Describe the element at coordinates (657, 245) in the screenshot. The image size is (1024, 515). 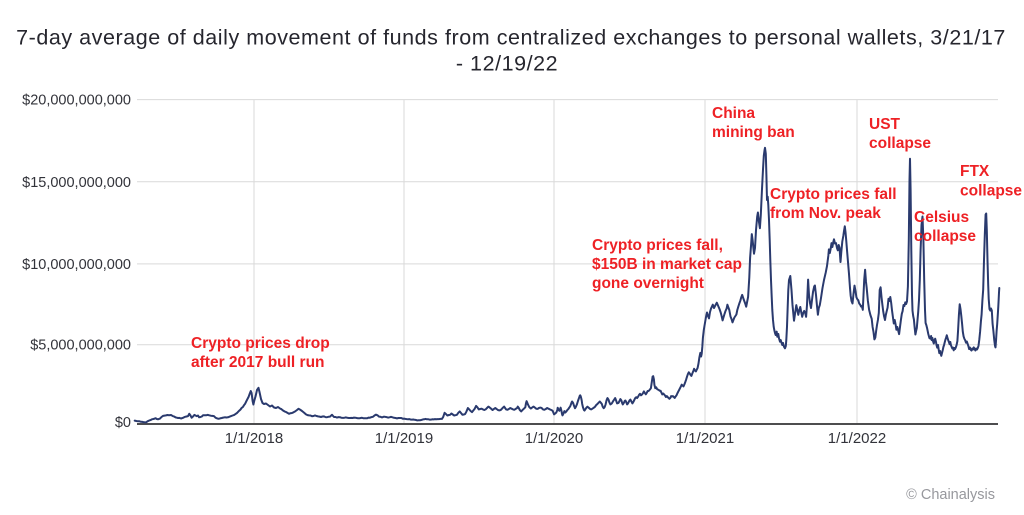
I see `svg-text: Crypto prices fall,` at that location.